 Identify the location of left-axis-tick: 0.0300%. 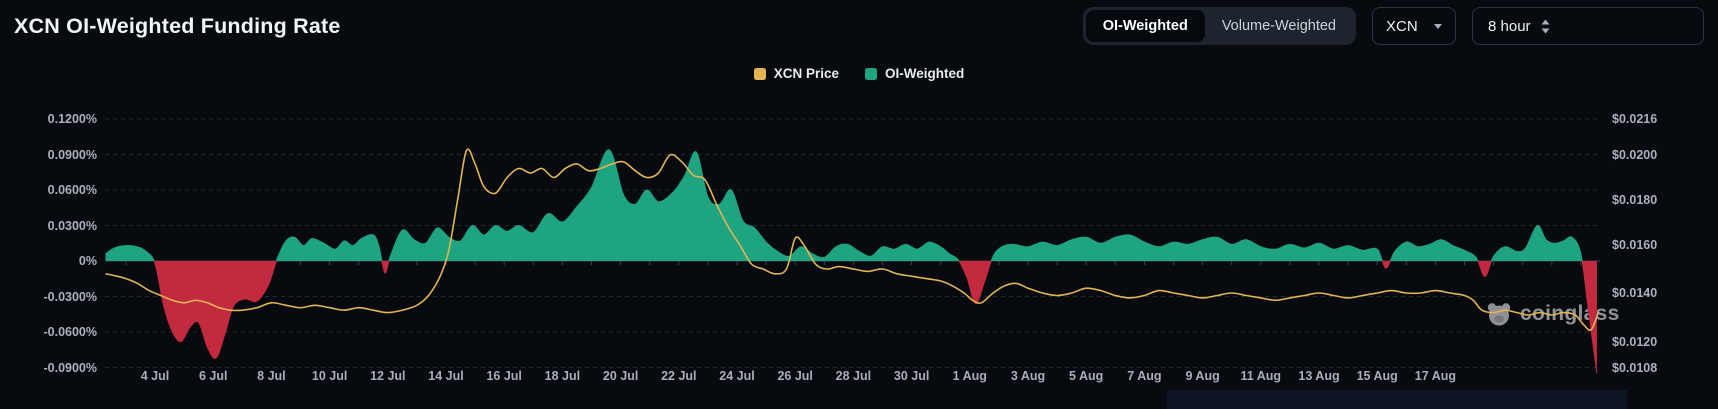
(72, 225).